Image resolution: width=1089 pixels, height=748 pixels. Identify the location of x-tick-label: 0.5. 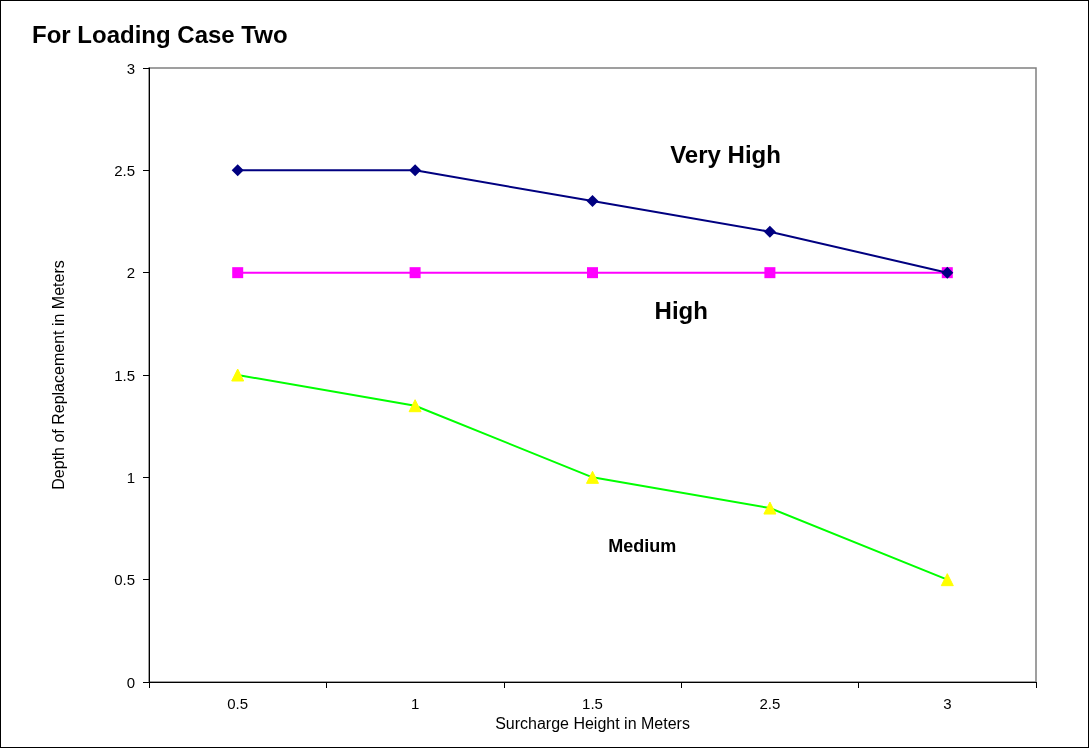
(238, 703).